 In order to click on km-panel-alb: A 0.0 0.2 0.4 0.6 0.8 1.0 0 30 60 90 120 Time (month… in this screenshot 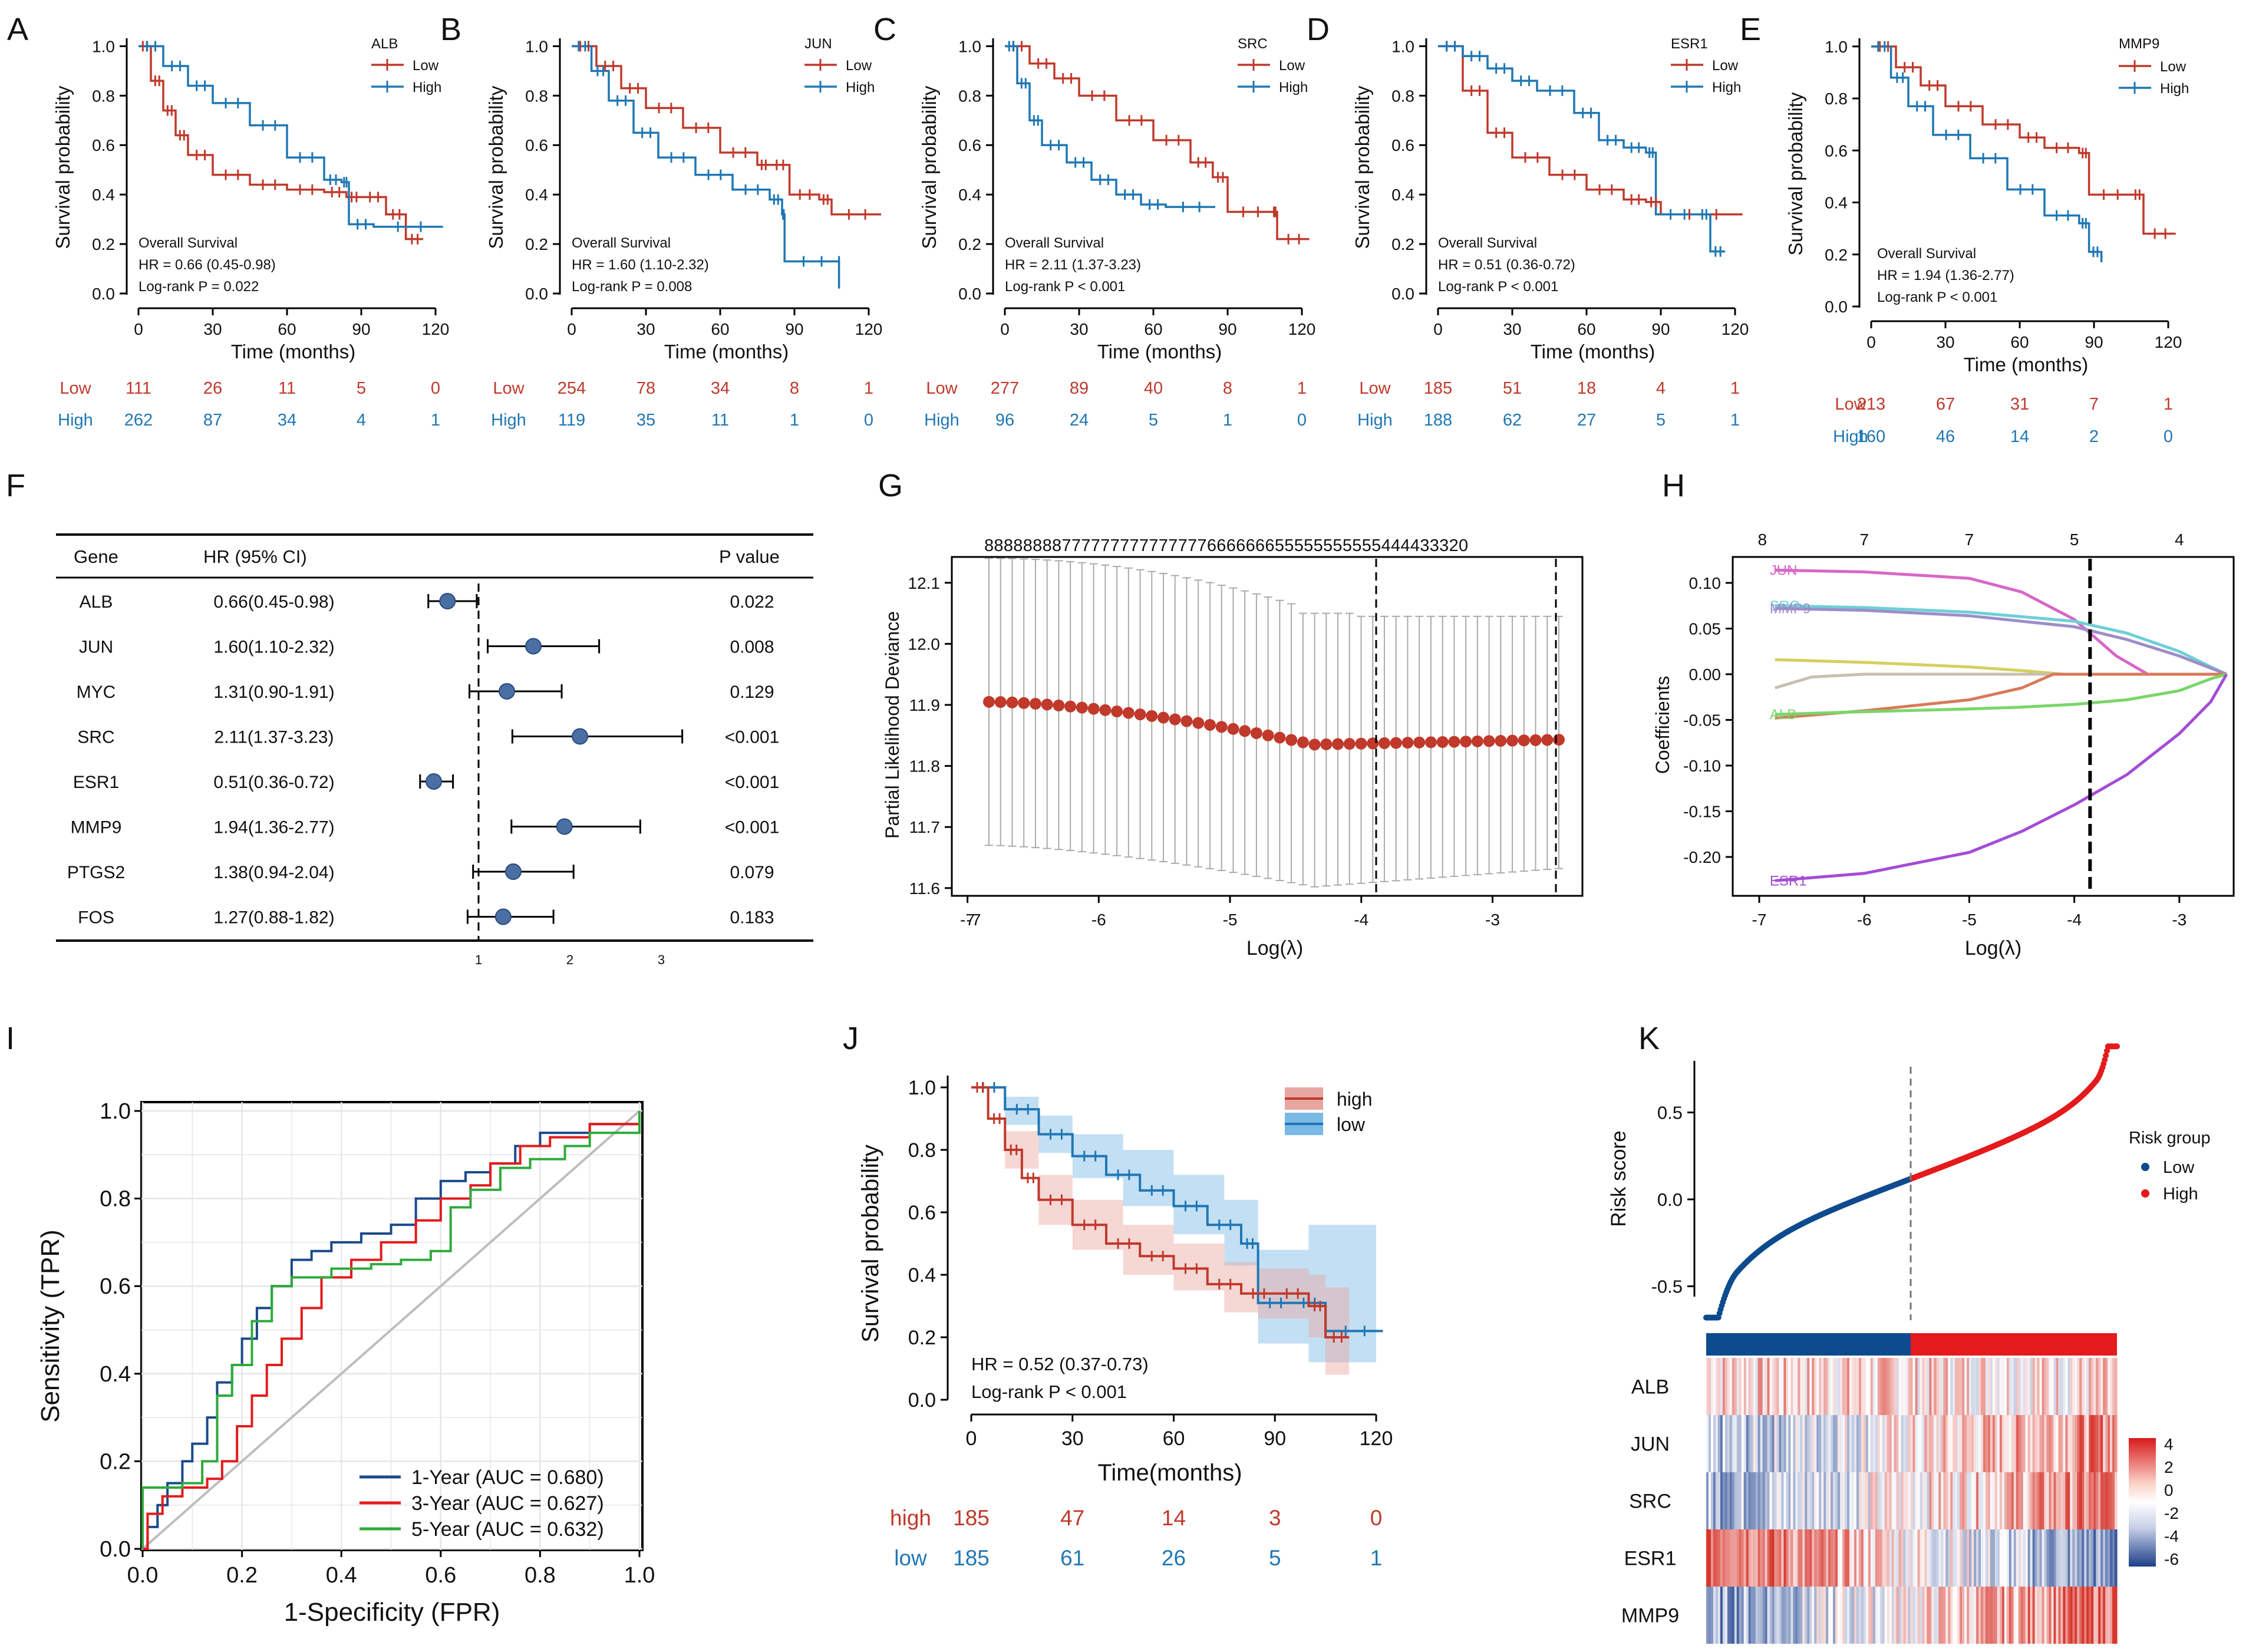, I will do `click(228, 221)`.